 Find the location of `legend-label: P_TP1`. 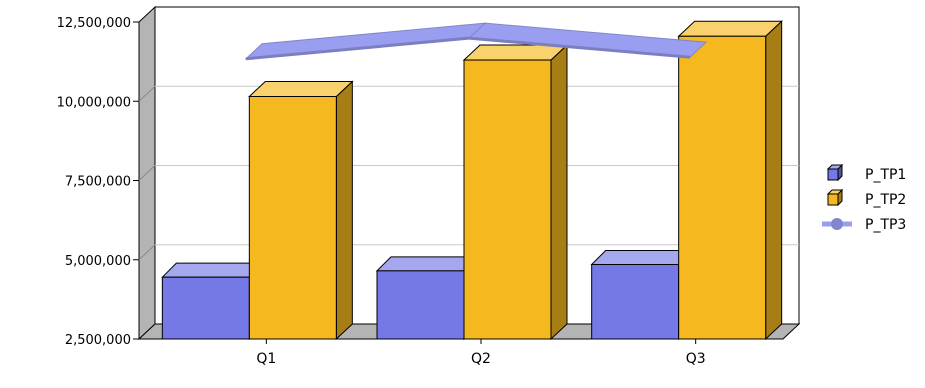

legend-label: P_TP1 is located at coordinates (885, 175).